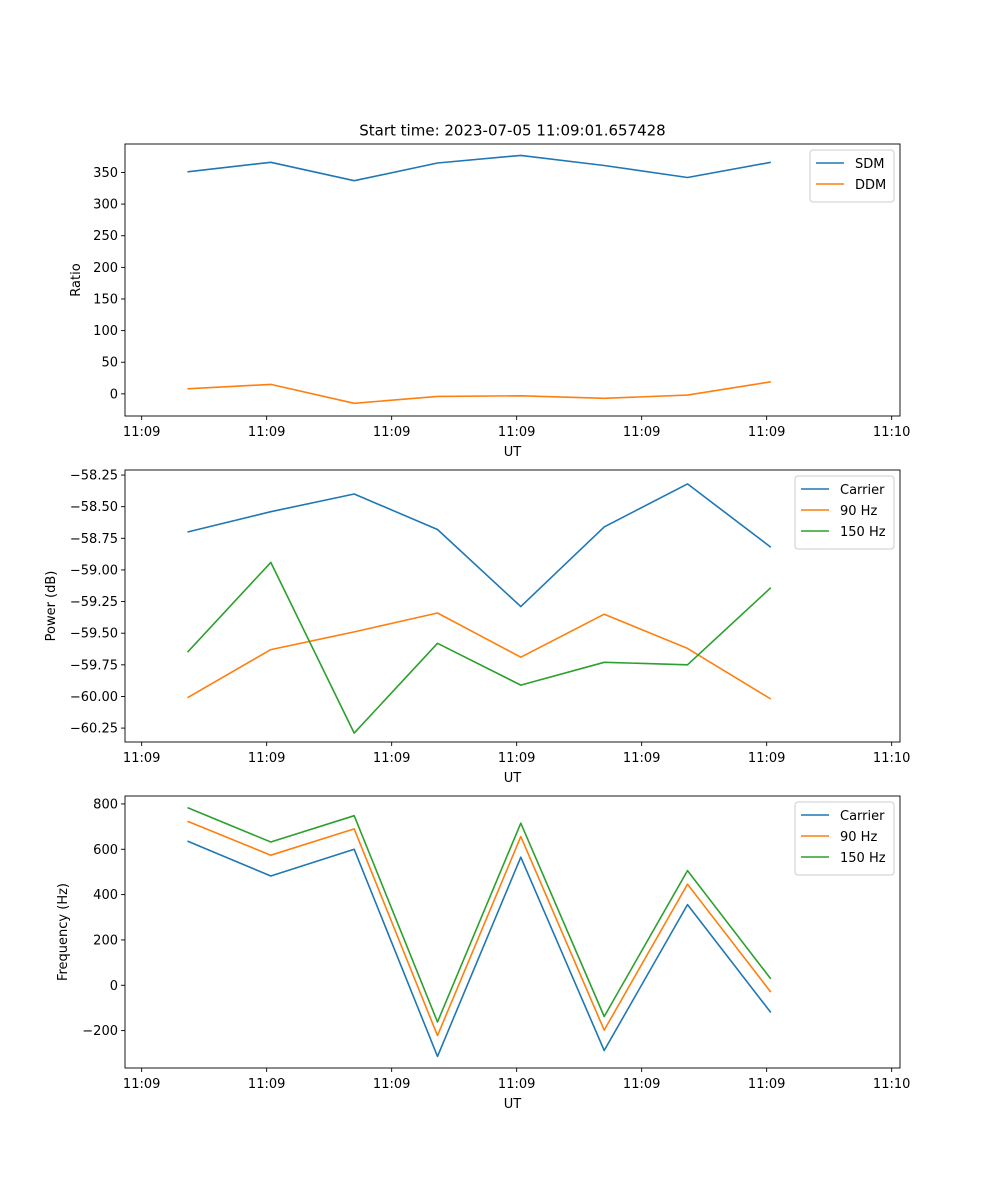 The height and width of the screenshot is (1200, 1000). I want to click on legend: SDM DDM, so click(852, 176).